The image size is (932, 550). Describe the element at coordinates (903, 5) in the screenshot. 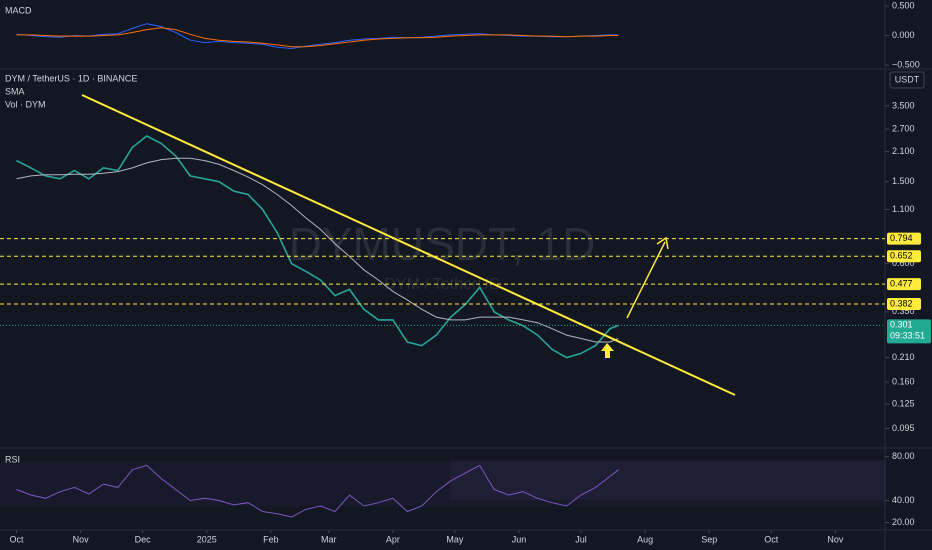

I see `y-tick-label: 0.500` at that location.